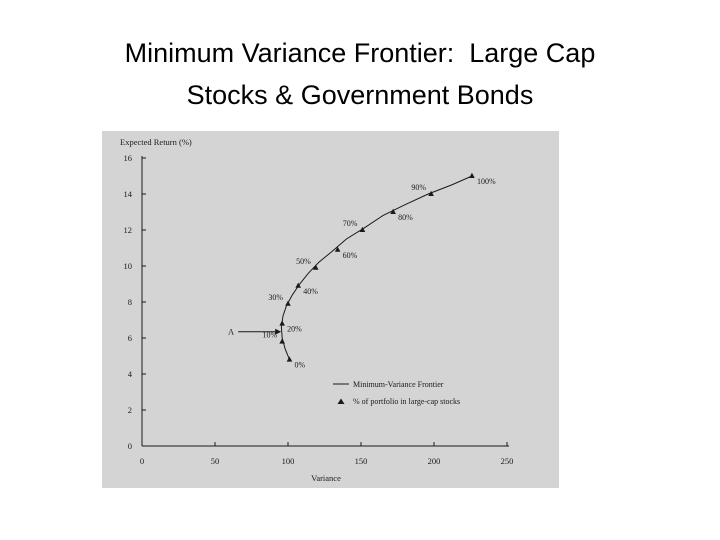 The width and height of the screenshot is (720, 540). I want to click on x-tick-label: 200, so click(434, 461).